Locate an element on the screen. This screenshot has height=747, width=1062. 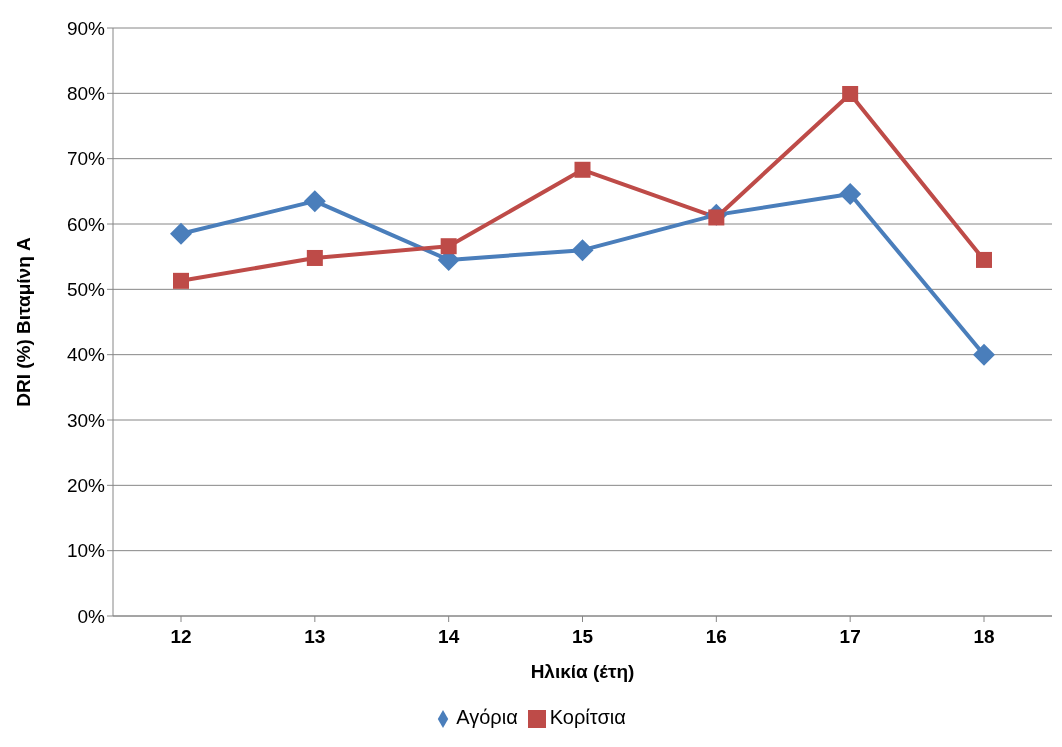
x-axis-title: Ηλικία (έτη) is located at coordinates (582, 671).